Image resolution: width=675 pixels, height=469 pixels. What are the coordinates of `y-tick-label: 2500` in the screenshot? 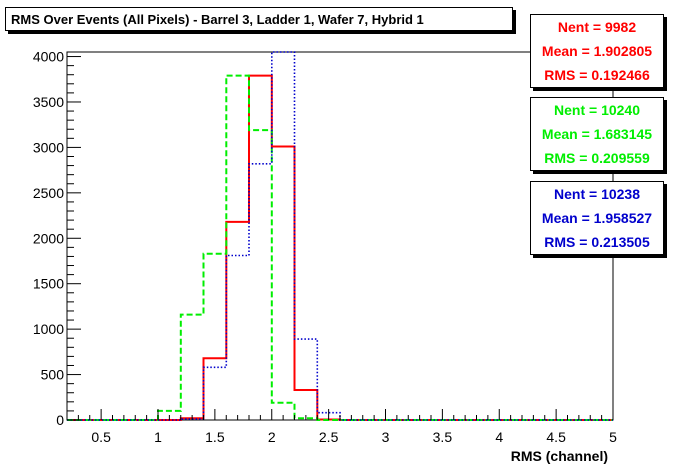 It's located at (48, 193).